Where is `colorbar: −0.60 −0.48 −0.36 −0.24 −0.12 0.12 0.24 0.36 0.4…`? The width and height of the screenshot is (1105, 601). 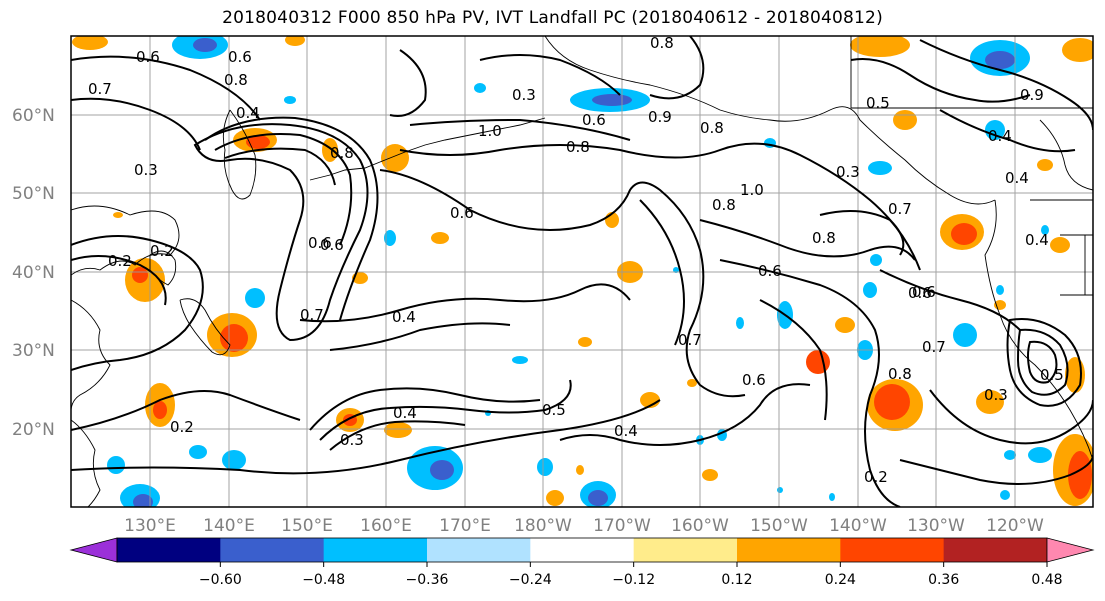 colorbar: −0.60 −0.48 −0.36 −0.24 −0.12 0.12 0.24 0.36 0.4… is located at coordinates (582, 562).